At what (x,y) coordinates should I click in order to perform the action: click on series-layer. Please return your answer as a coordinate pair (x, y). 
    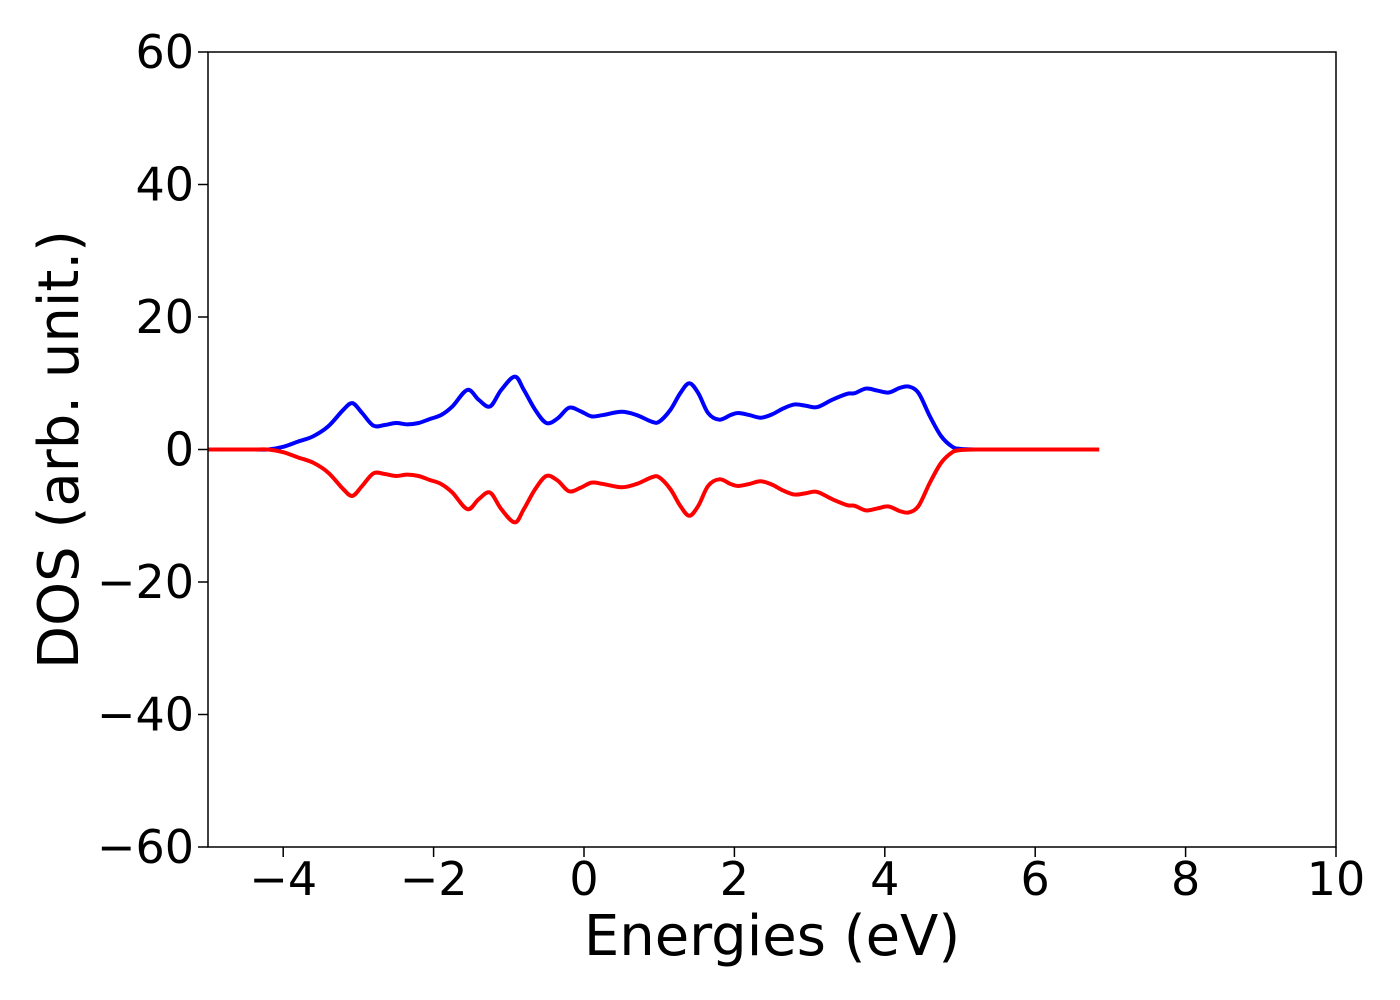
    Looking at the image, I should click on (654, 449).